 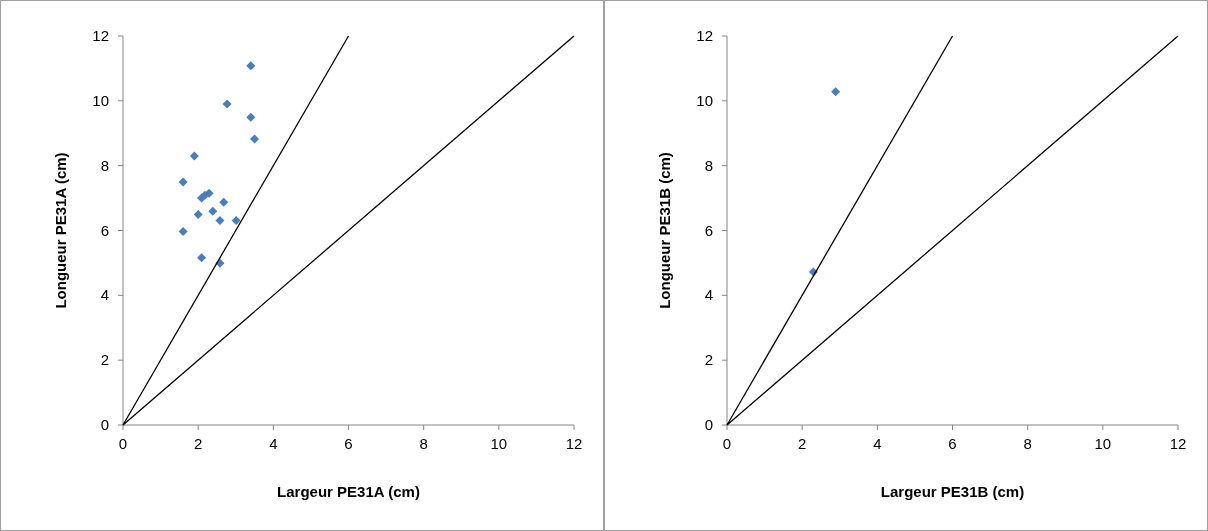 I want to click on x-axis-title: Largeur PE31A (cm), so click(x=348, y=491).